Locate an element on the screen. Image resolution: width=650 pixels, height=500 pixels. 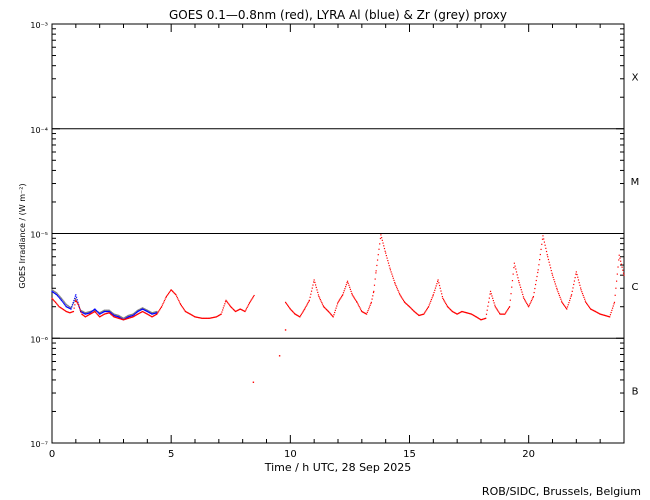
x-tick-label: 15 is located at coordinates (409, 454).